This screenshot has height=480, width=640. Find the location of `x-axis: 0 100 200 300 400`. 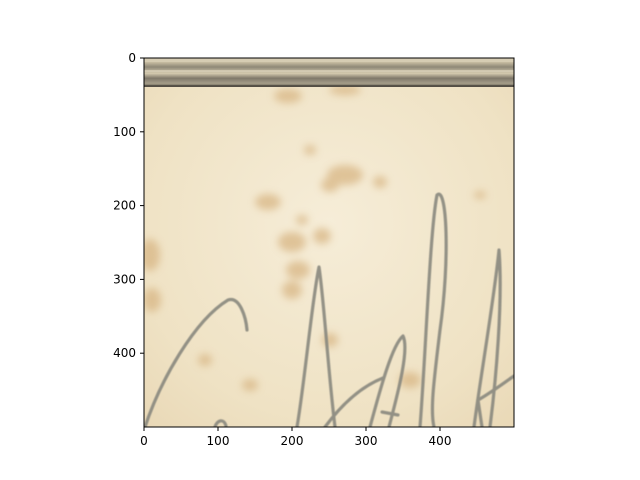

x-axis: 0 100 200 300 400 is located at coordinates (295, 437).